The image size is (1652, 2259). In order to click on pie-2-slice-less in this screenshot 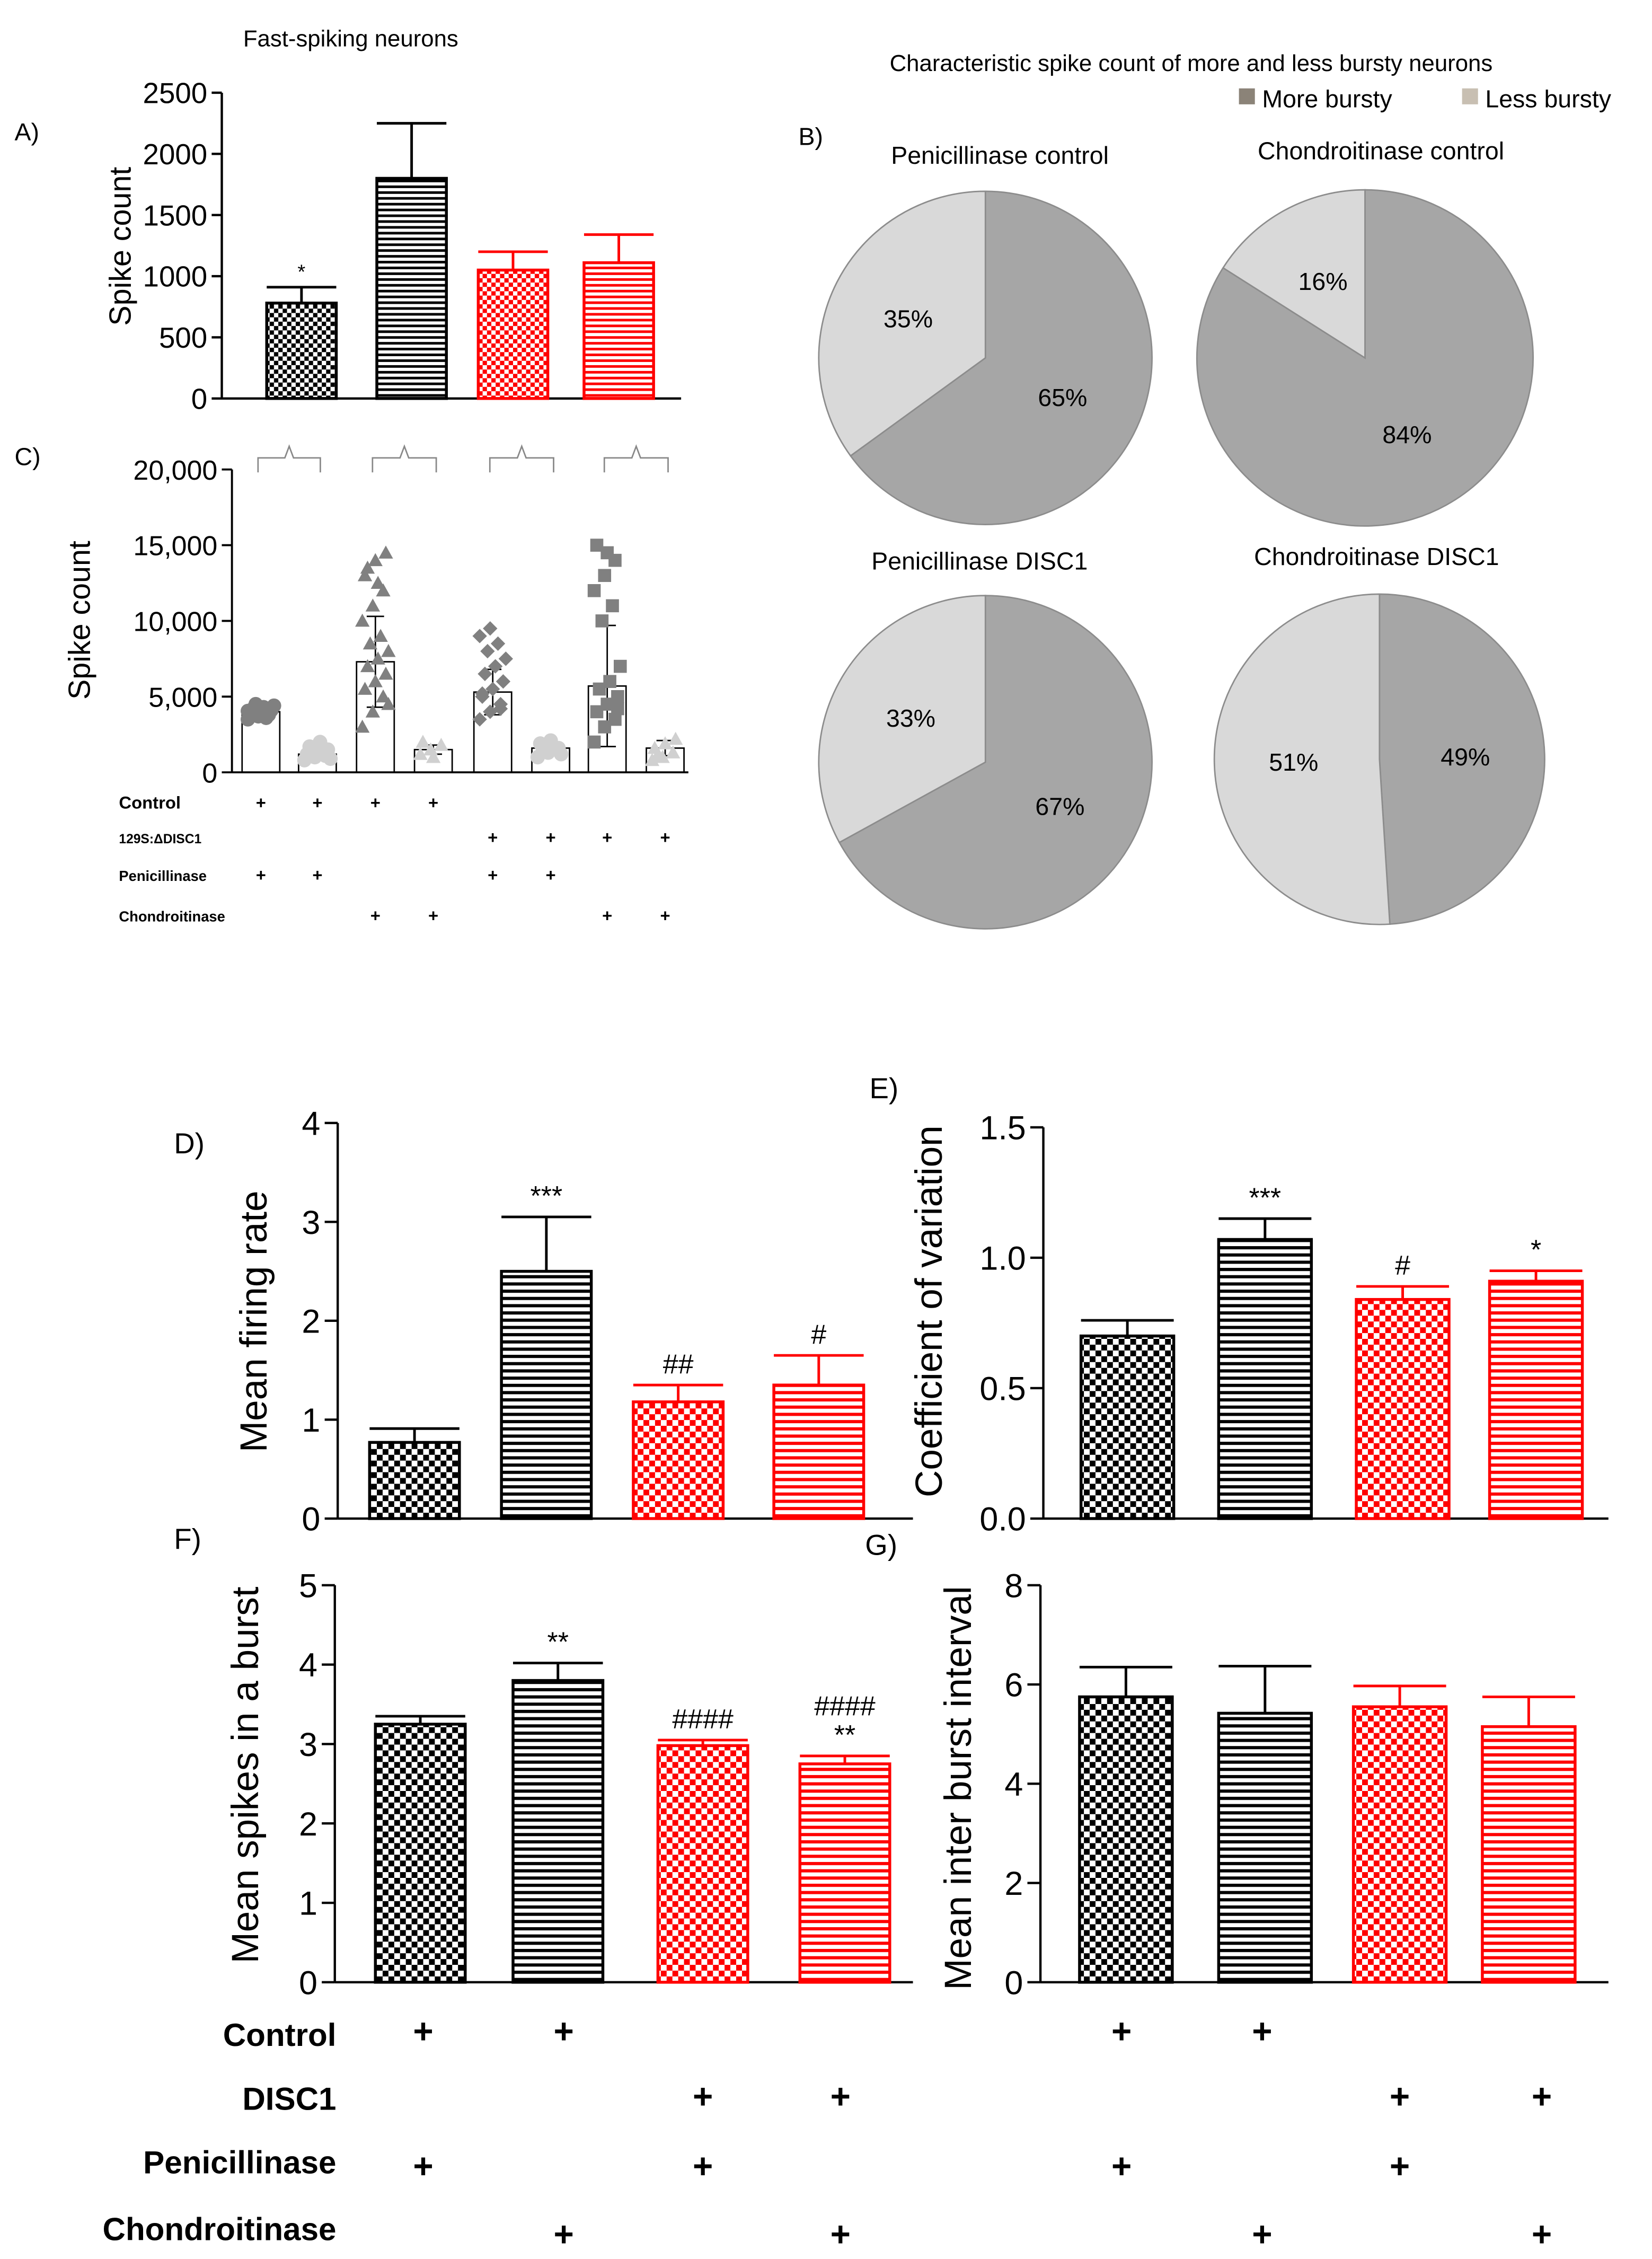, I will do `click(1294, 274)`.